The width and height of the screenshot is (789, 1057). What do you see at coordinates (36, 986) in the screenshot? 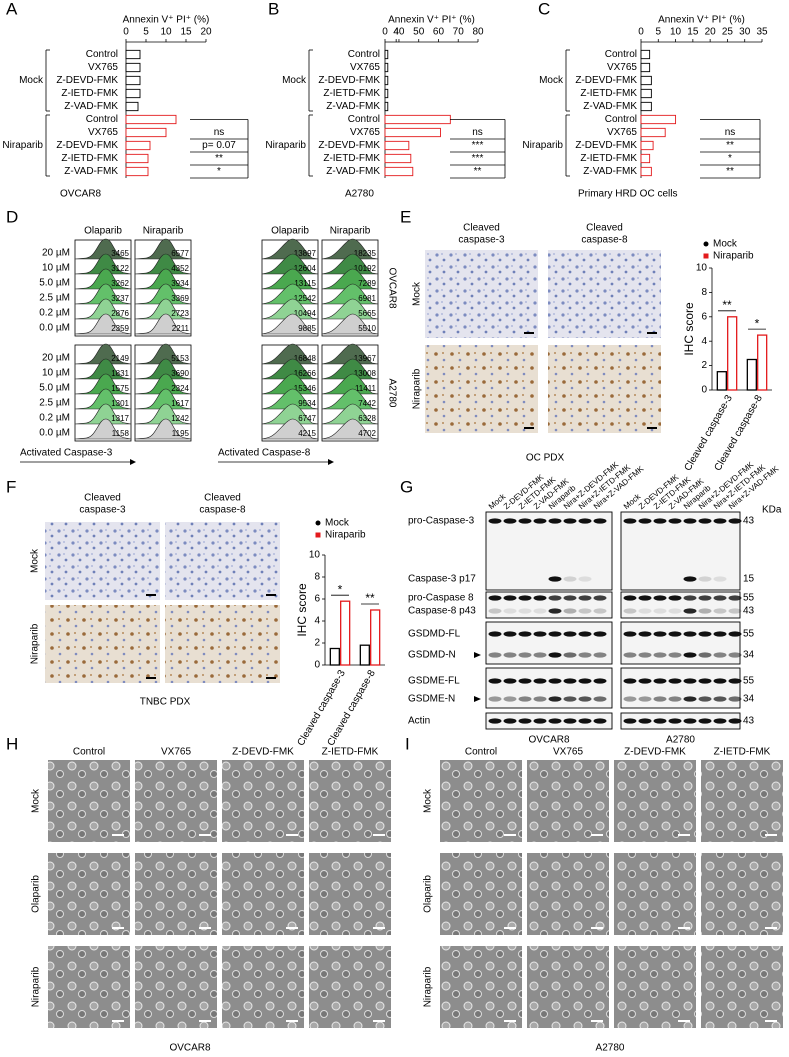
I see `row-label: Niraparib` at bounding box center [36, 986].